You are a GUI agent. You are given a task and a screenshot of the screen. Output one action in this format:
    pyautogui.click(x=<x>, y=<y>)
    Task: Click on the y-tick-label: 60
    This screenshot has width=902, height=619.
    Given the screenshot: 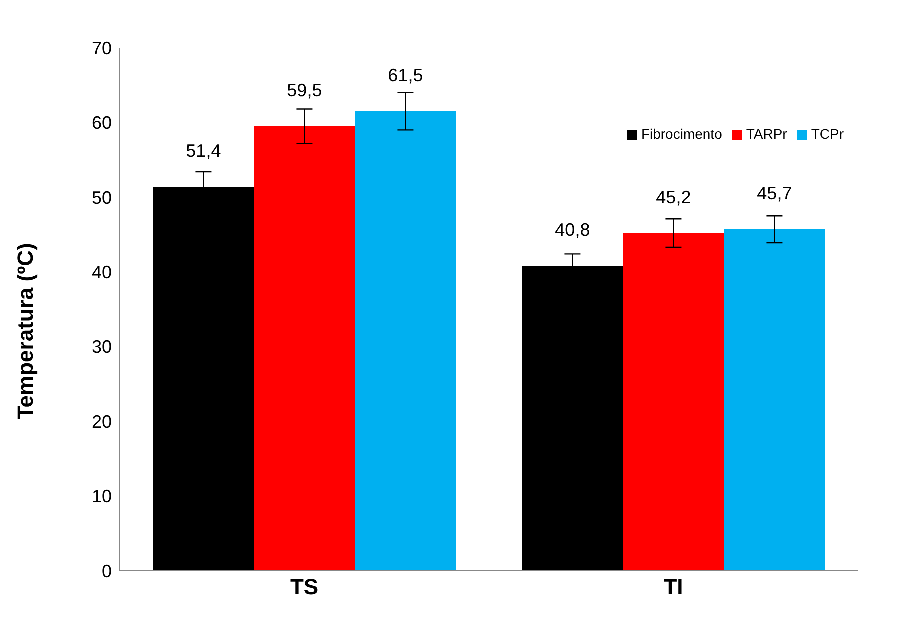 What is the action you would take?
    pyautogui.click(x=102, y=123)
    